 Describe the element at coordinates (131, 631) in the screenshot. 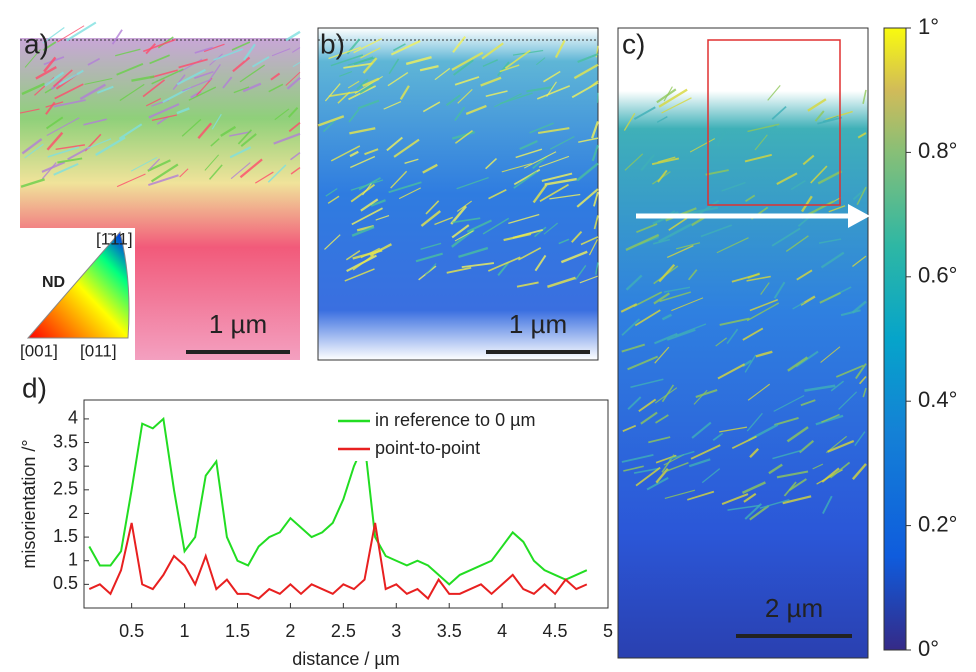

I see `x-tick-label: 0.5` at that location.